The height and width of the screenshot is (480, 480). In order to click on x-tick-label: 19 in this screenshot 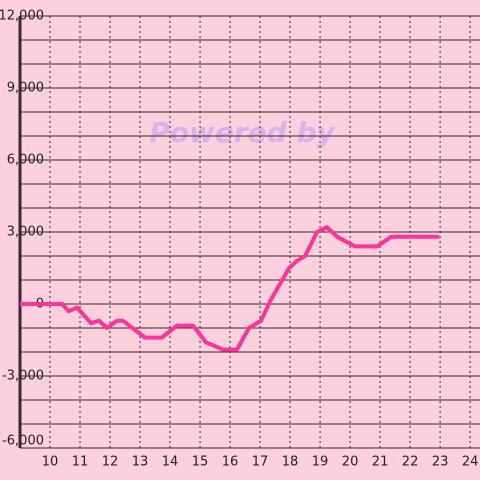, I will do `click(320, 462)`.